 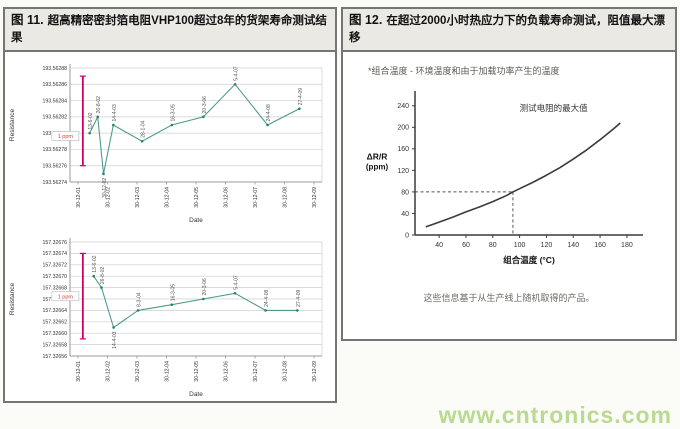 I want to click on figure12-header: 图 12. 在超过2000小时热应力下的负载寿命测试，阻值最大漂移, so click(x=509, y=30).